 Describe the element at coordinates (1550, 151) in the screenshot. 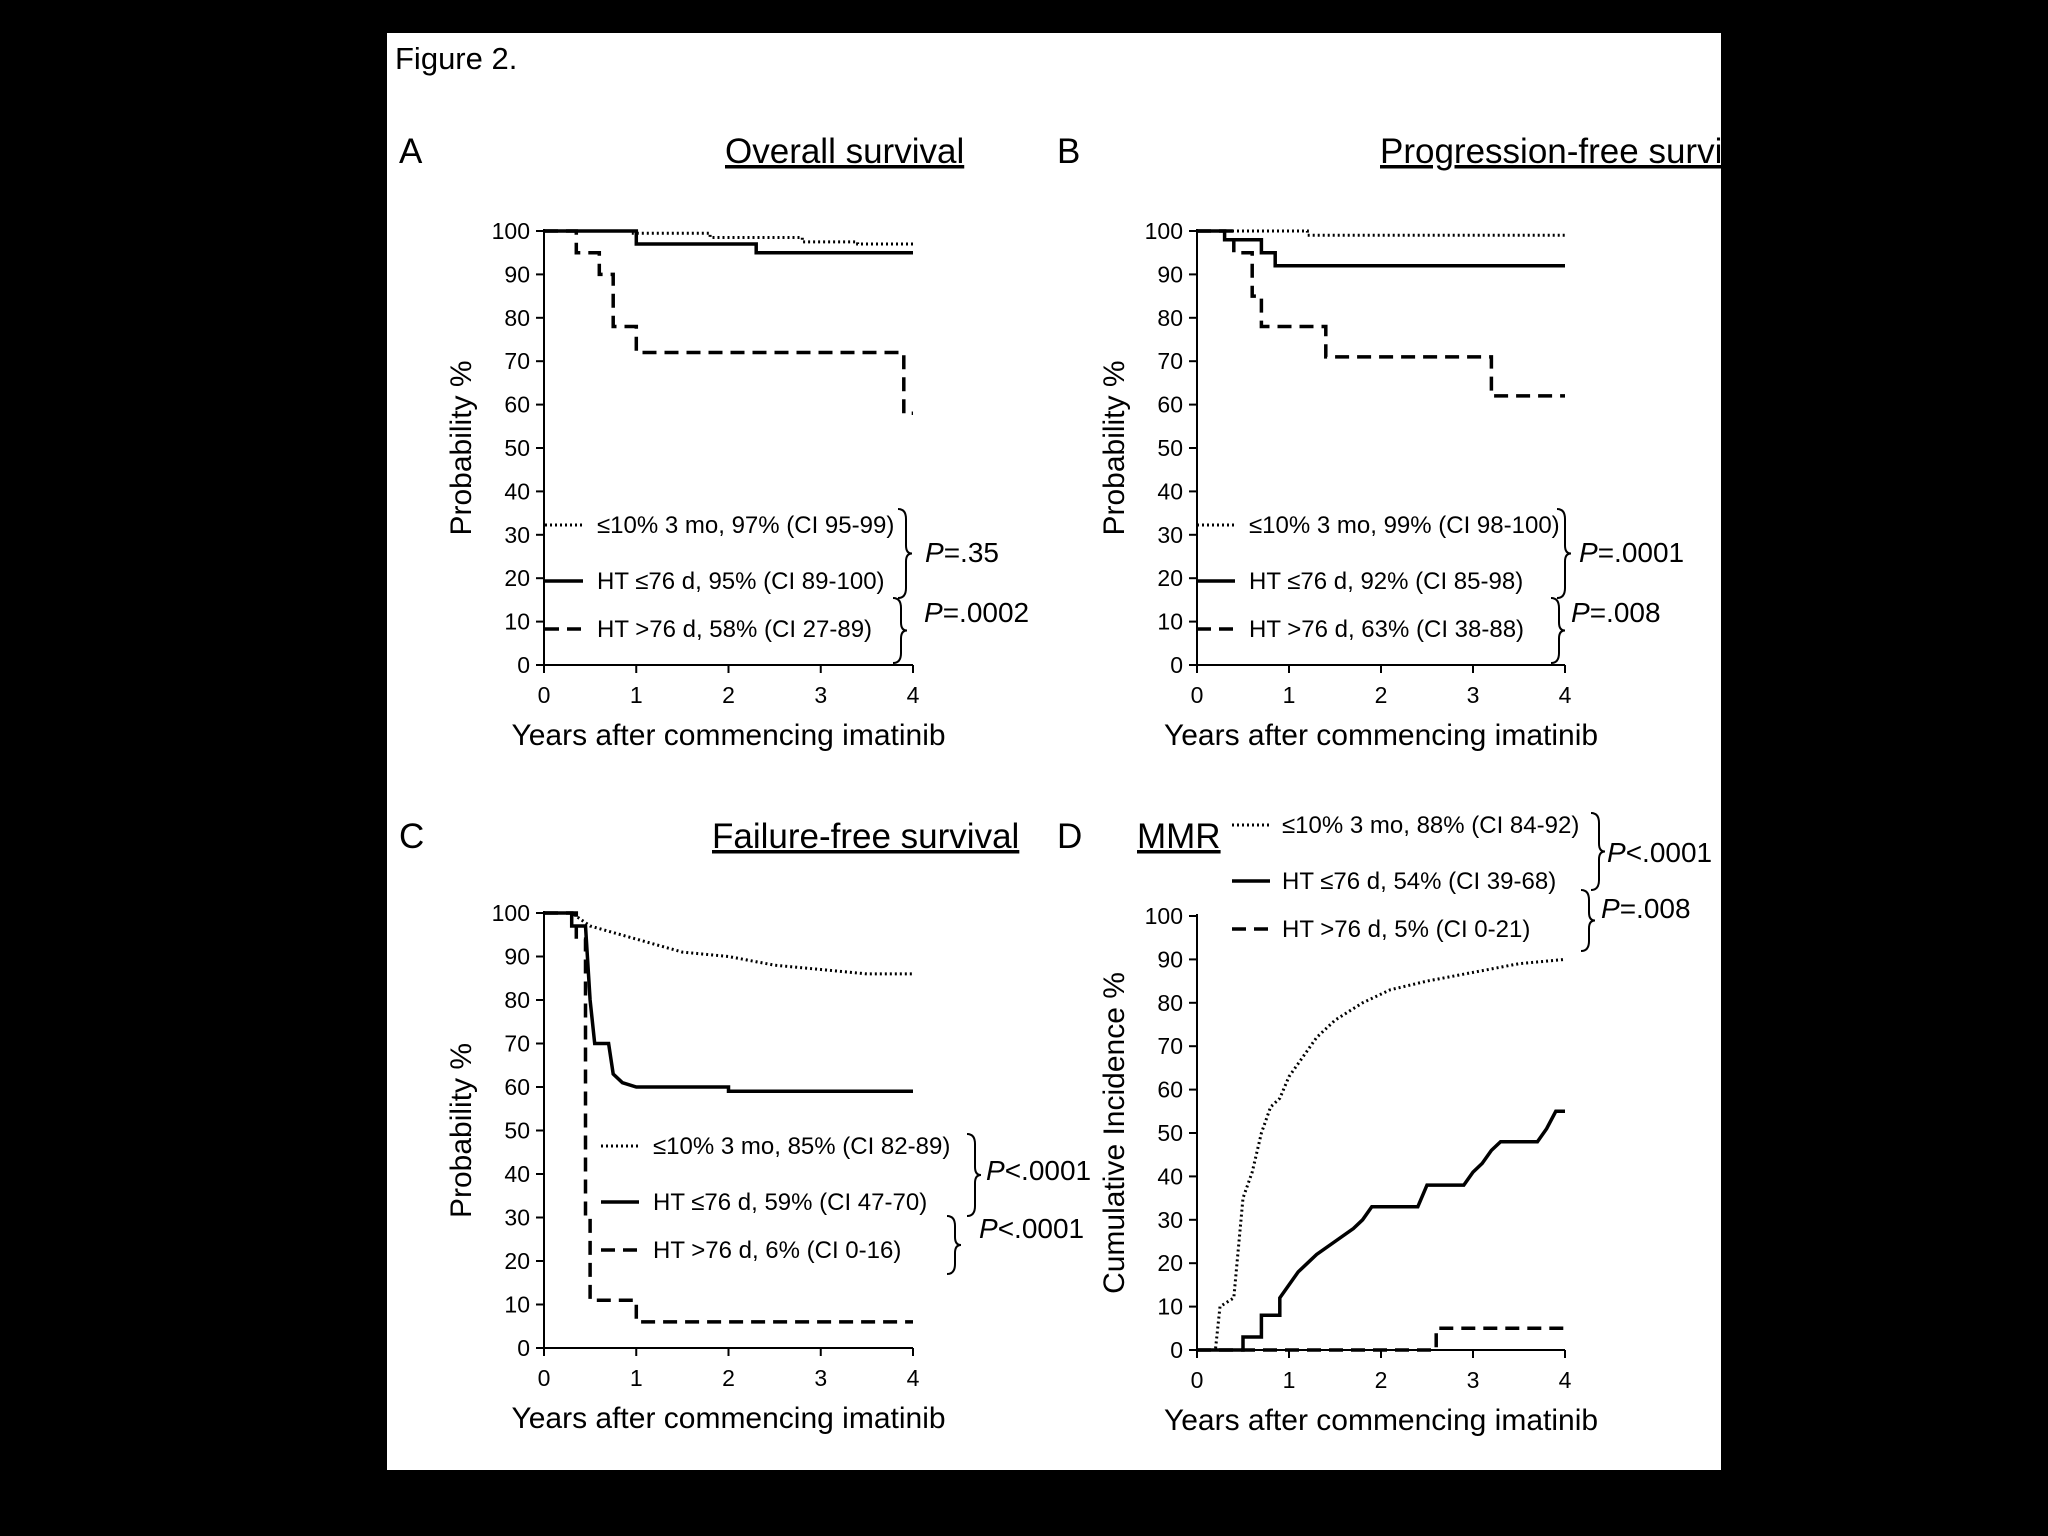

I see `panel-title: Progression-free survival` at that location.